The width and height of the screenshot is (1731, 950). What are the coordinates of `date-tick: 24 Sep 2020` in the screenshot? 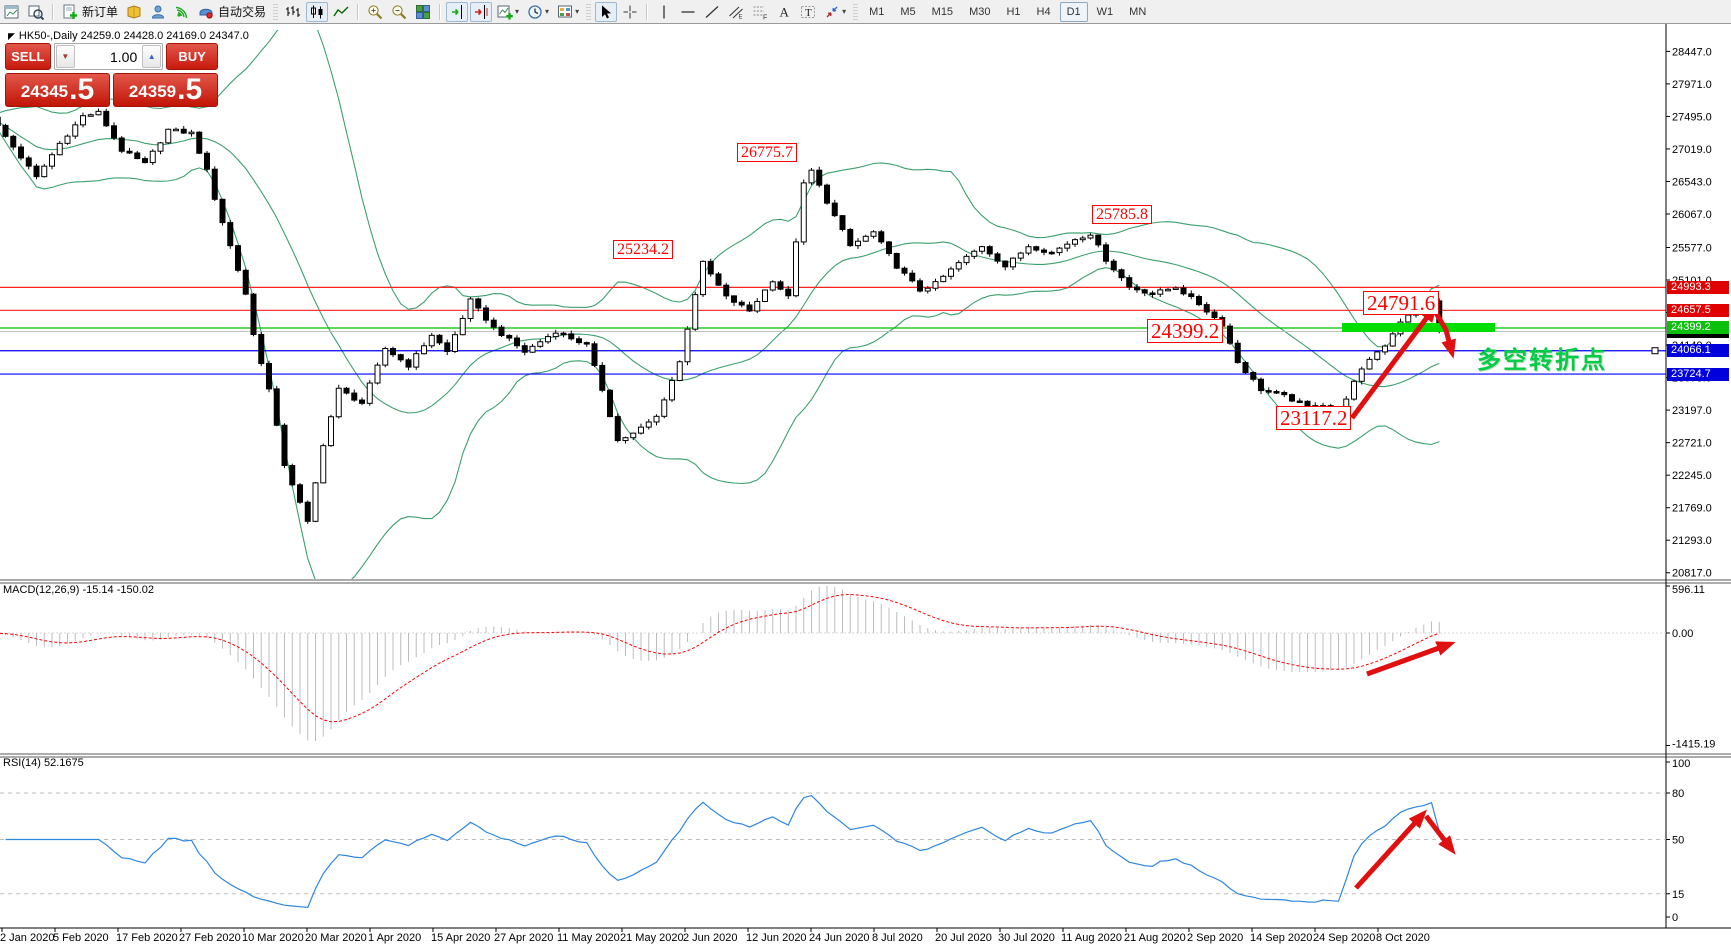 It's located at (1344, 938).